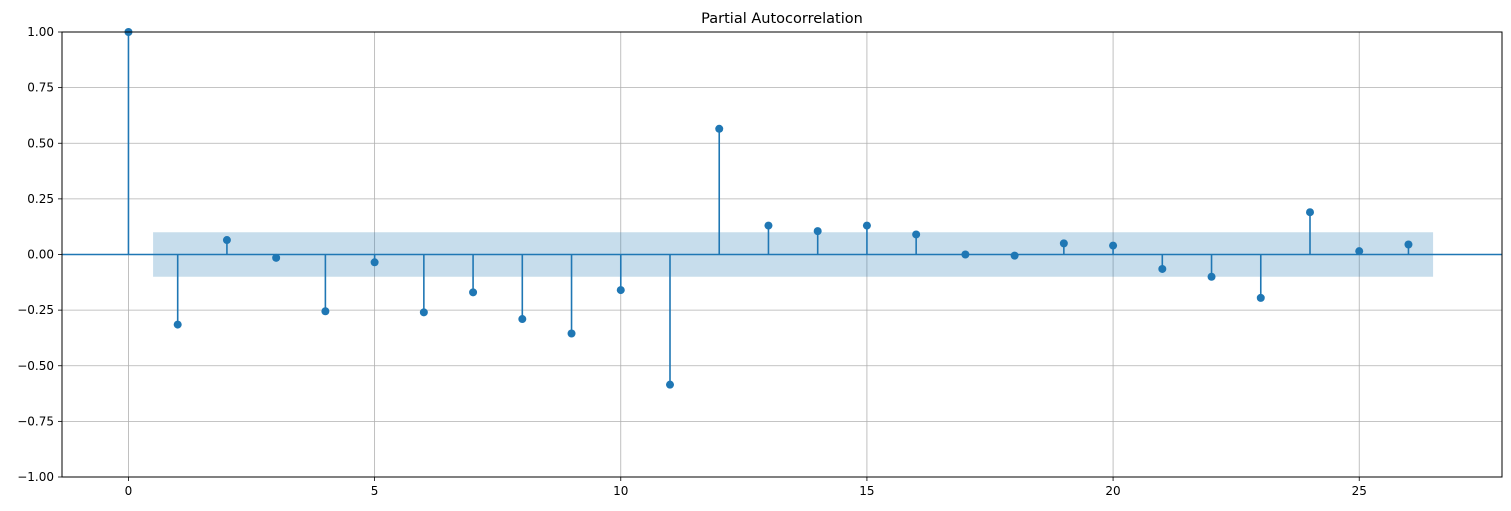  I want to click on x-tick-label: 15, so click(866, 491).